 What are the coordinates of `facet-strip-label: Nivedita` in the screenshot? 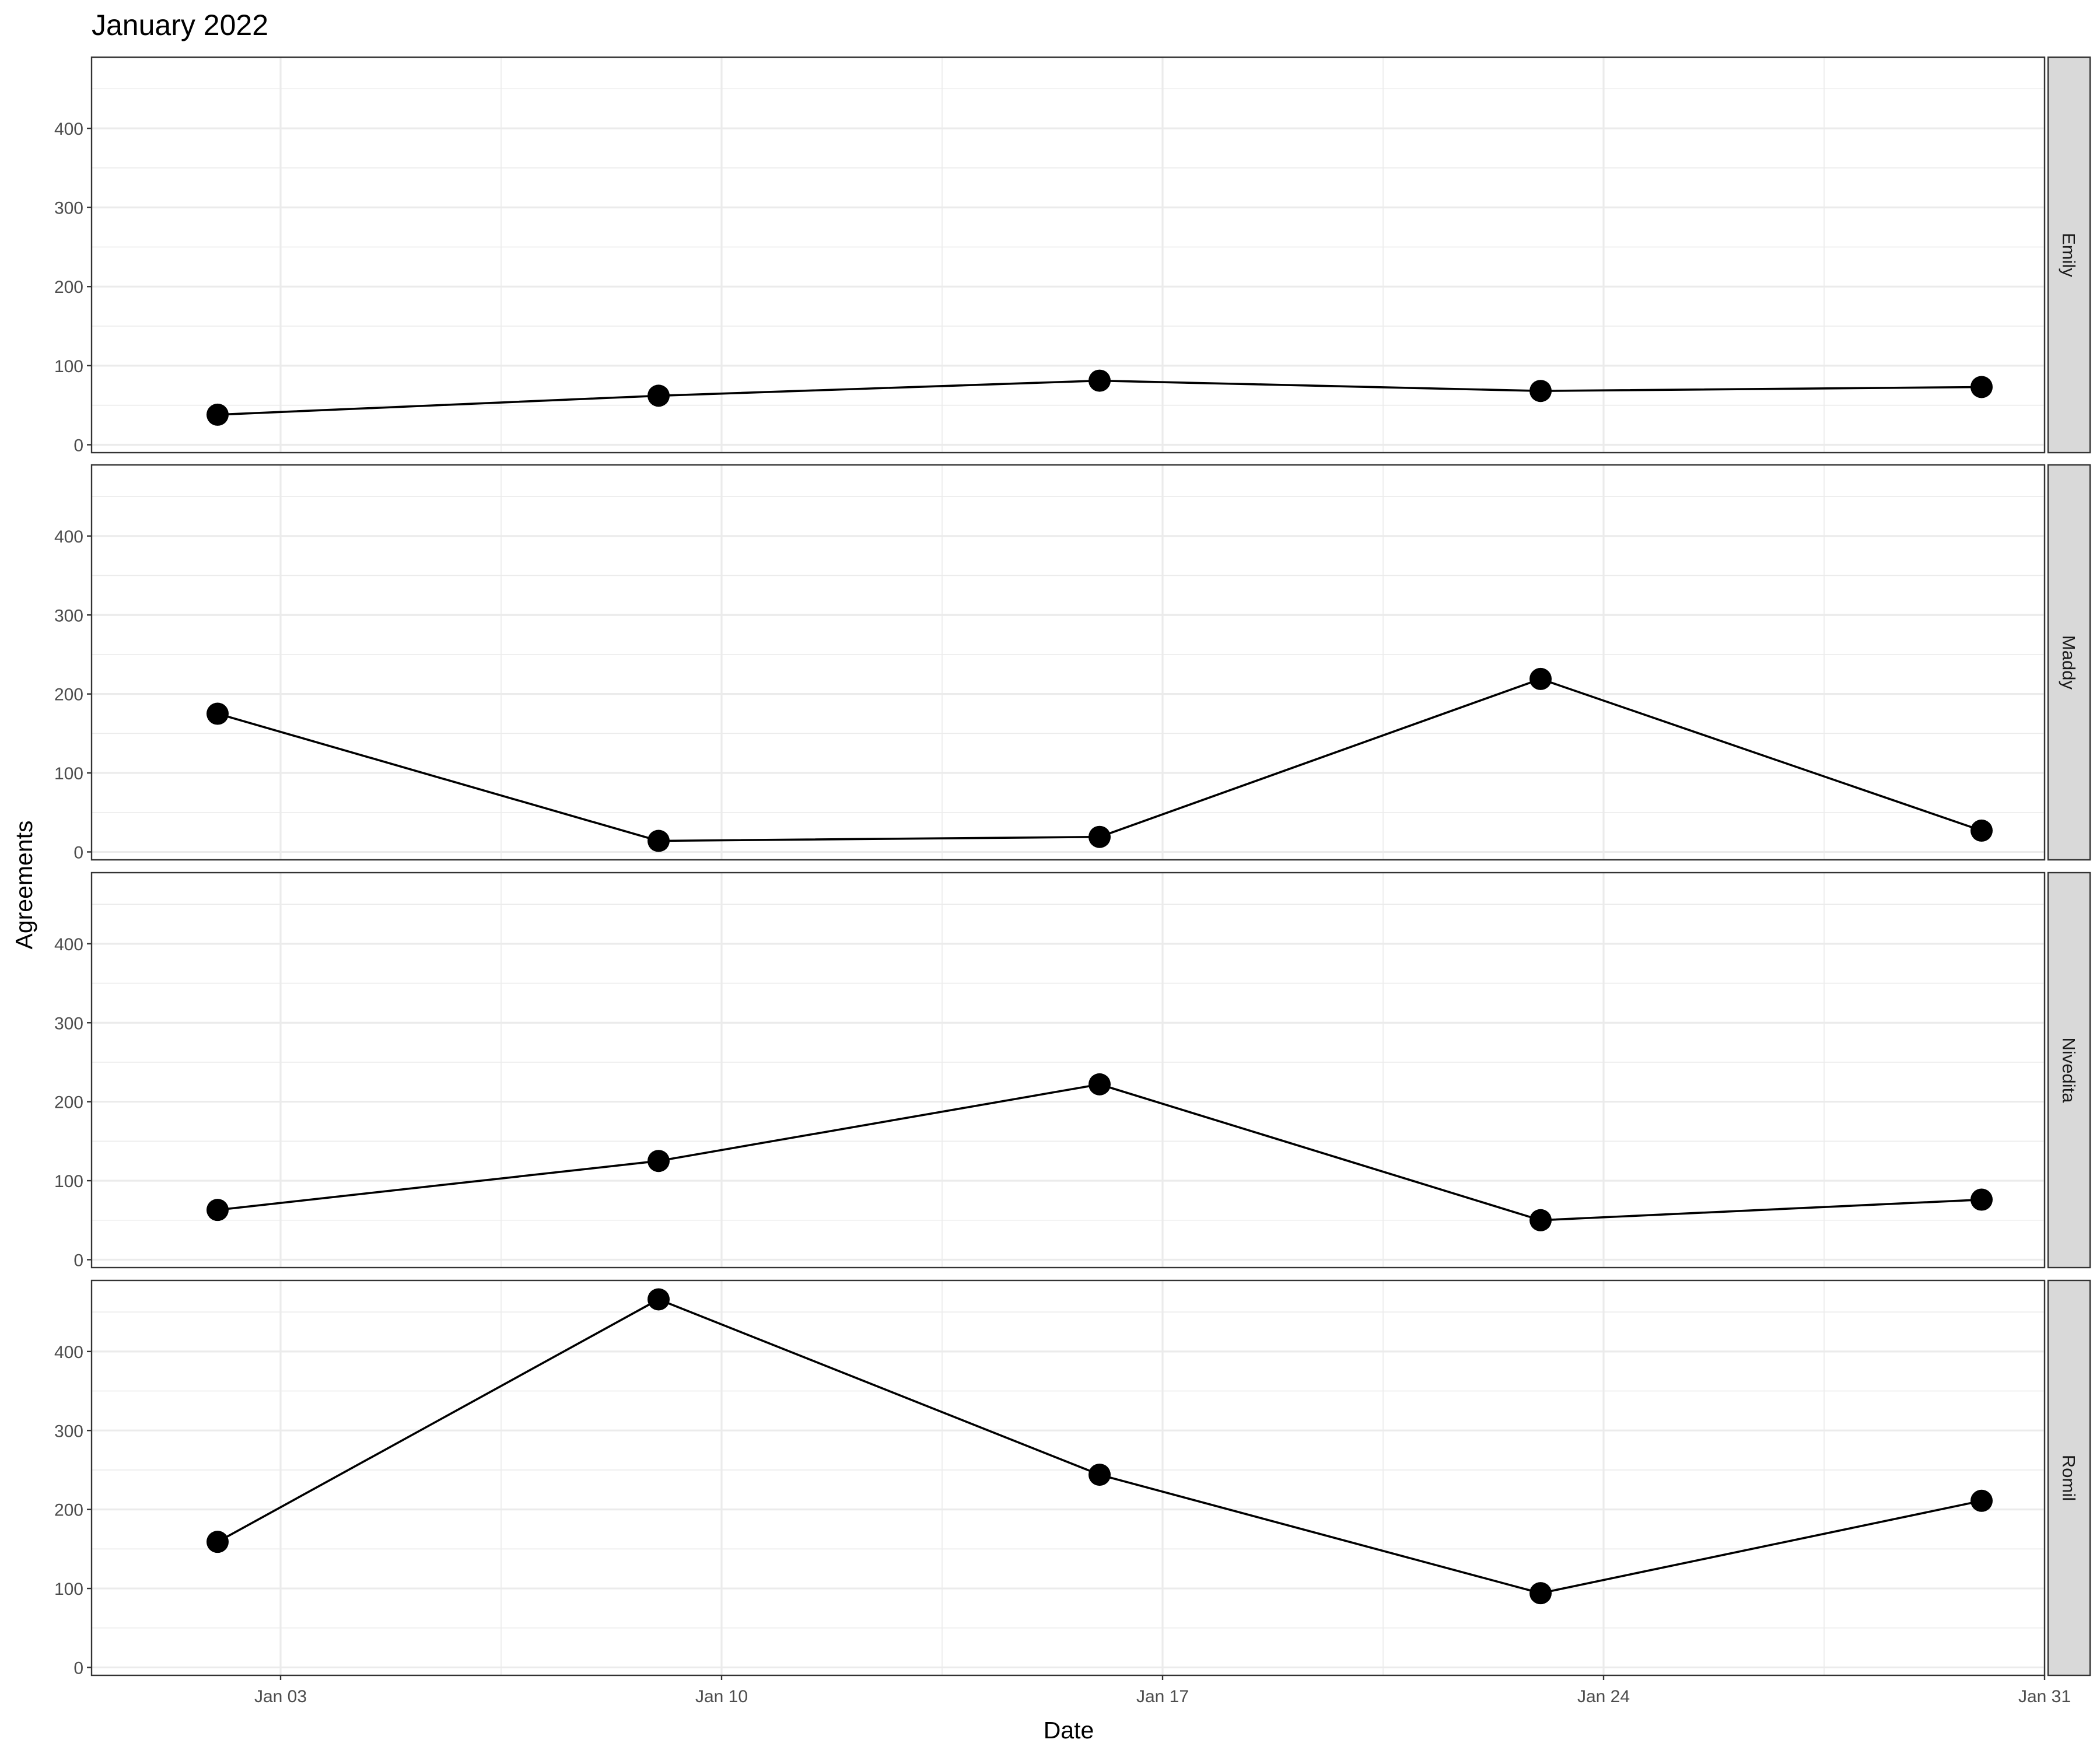 It's located at (2069, 1071).